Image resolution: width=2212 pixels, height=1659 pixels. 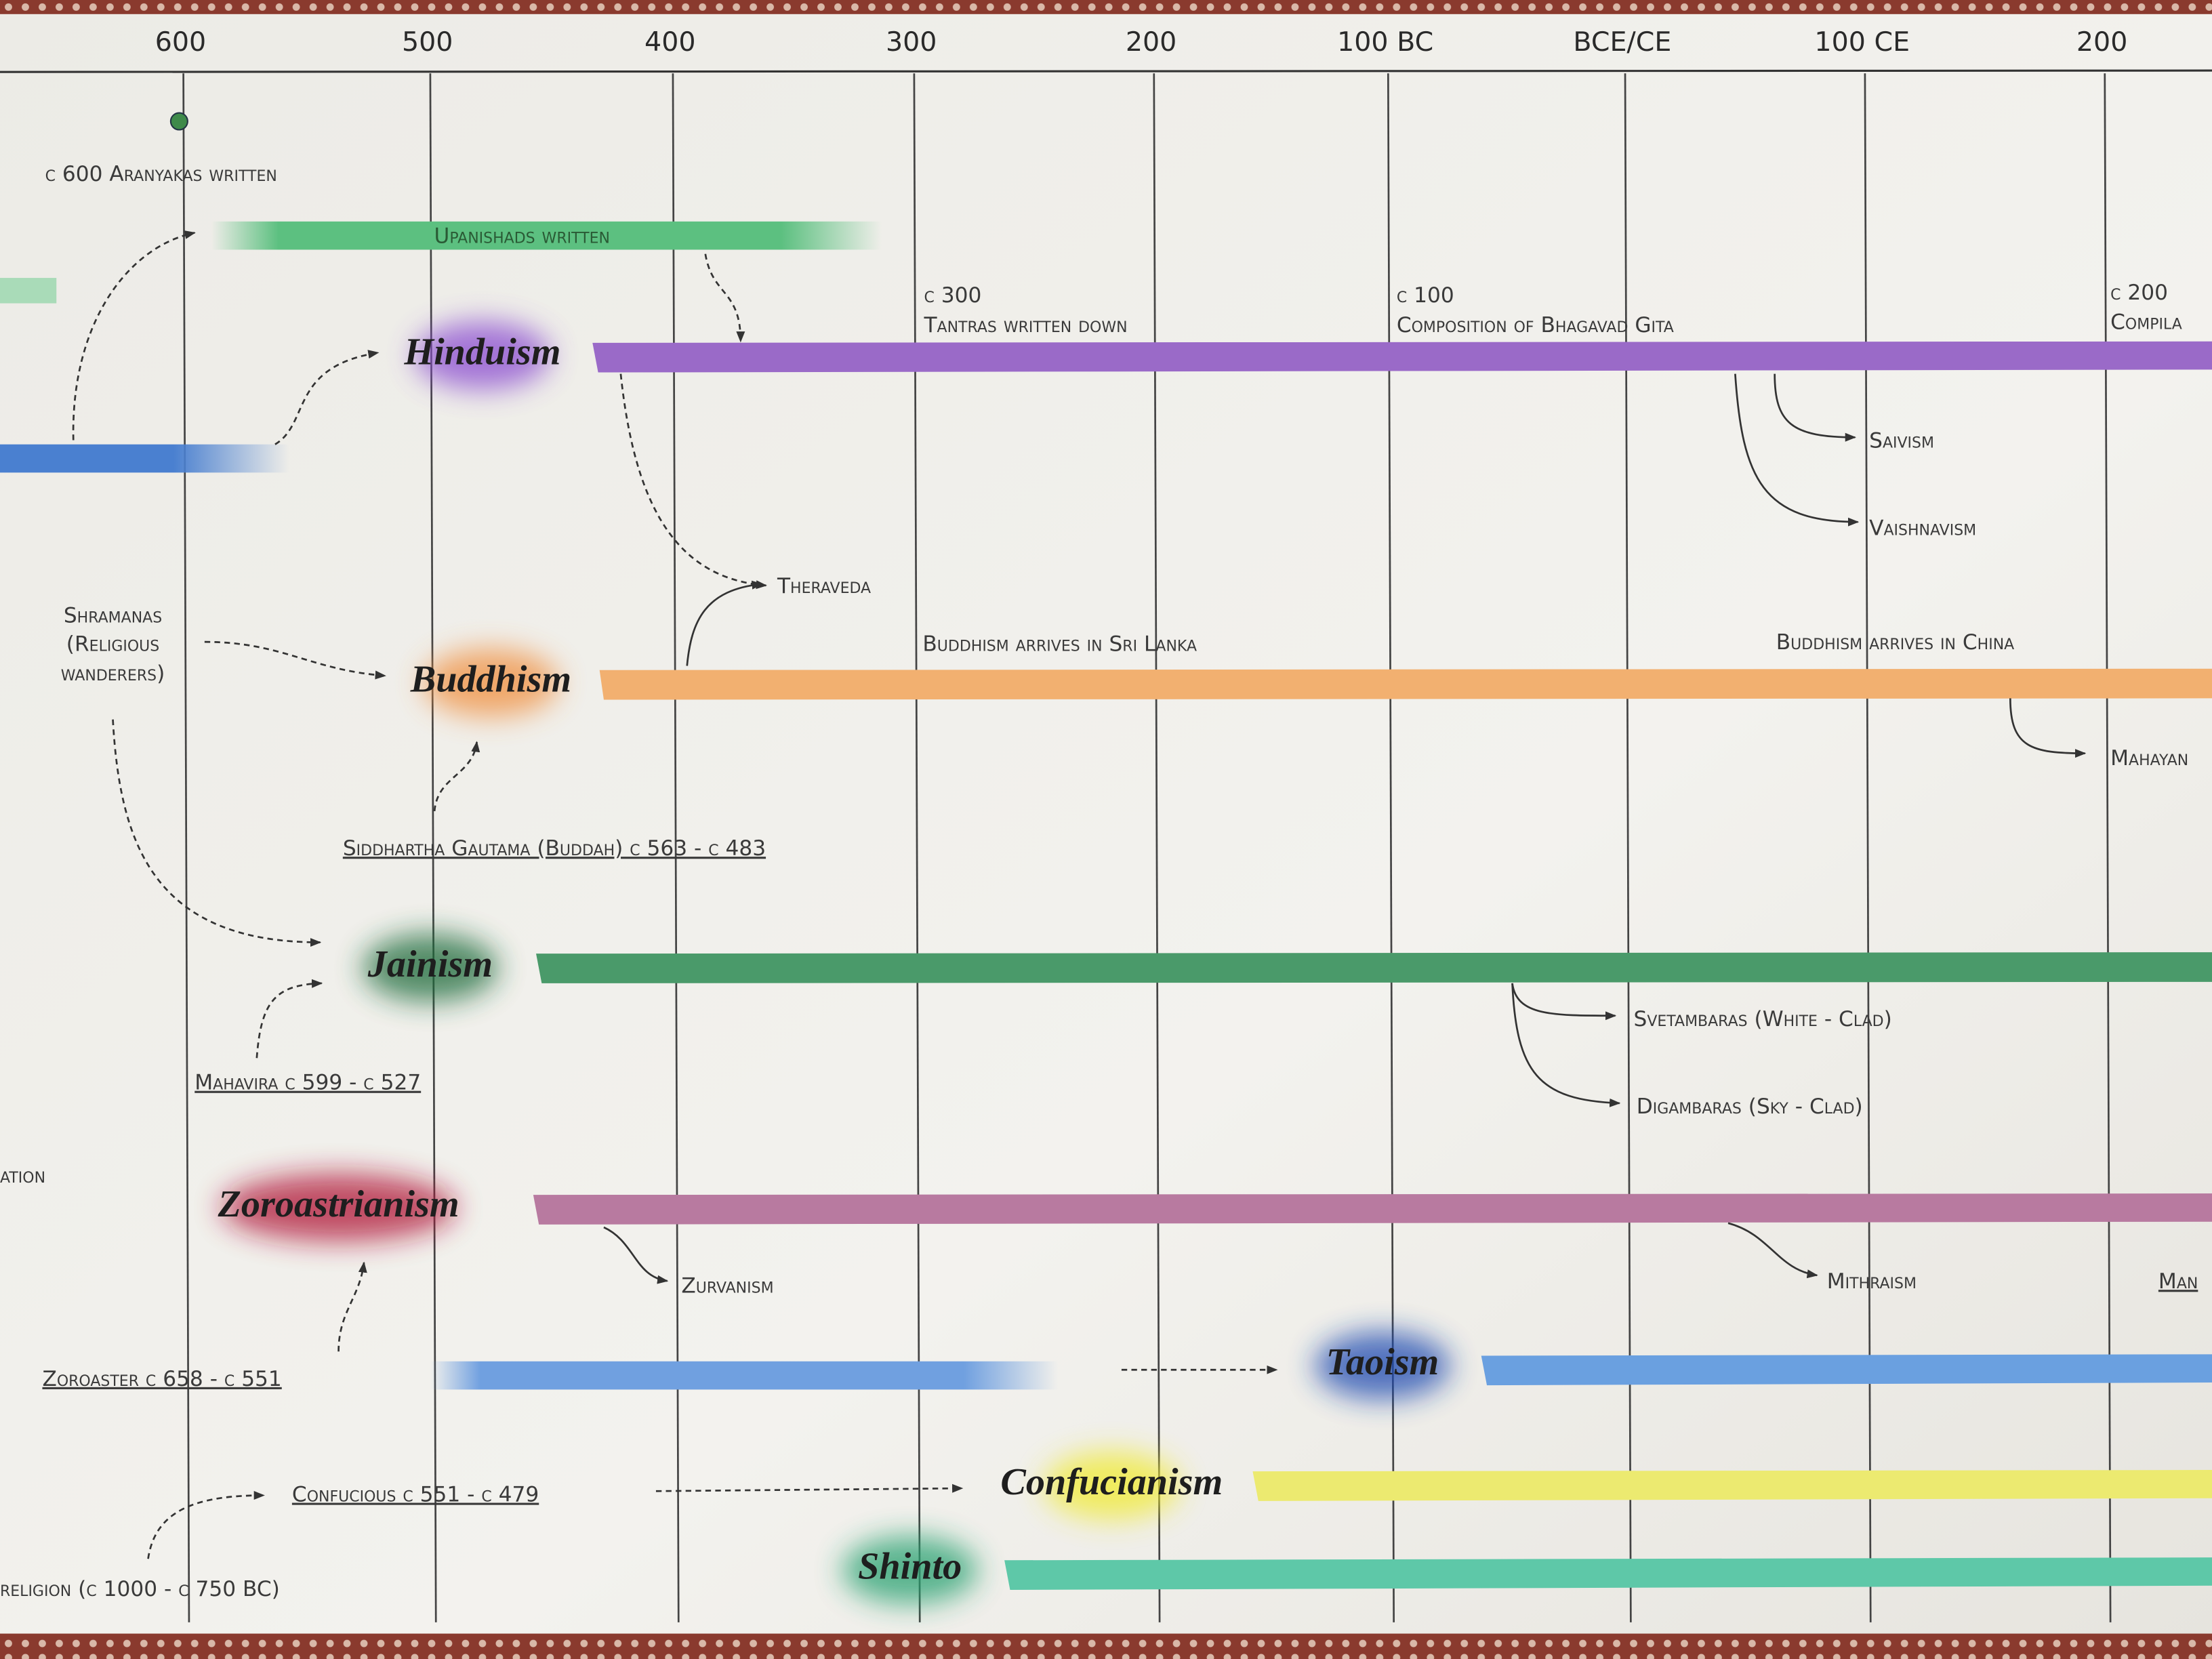 I want to click on annotation: Mahayan, so click(x=2149, y=759).